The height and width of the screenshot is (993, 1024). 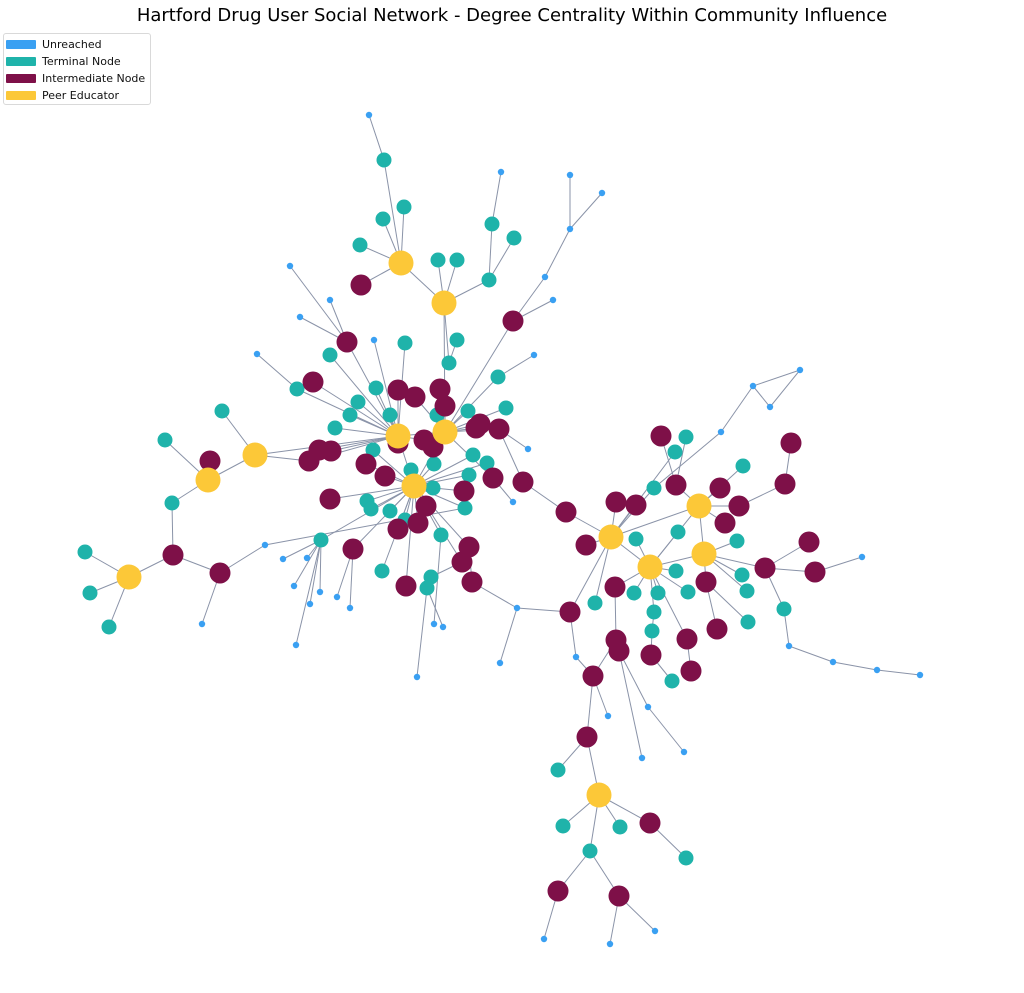 I want to click on legend-label: Terminal Node, so click(x=81, y=61).